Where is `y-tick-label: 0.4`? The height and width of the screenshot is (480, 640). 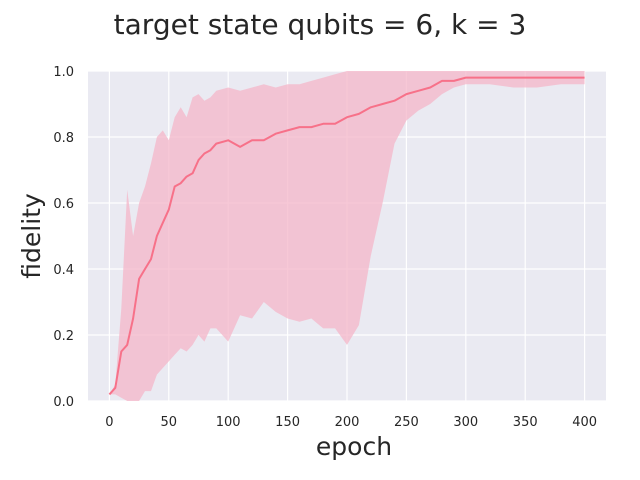 y-tick-label: 0.4 is located at coordinates (63, 270).